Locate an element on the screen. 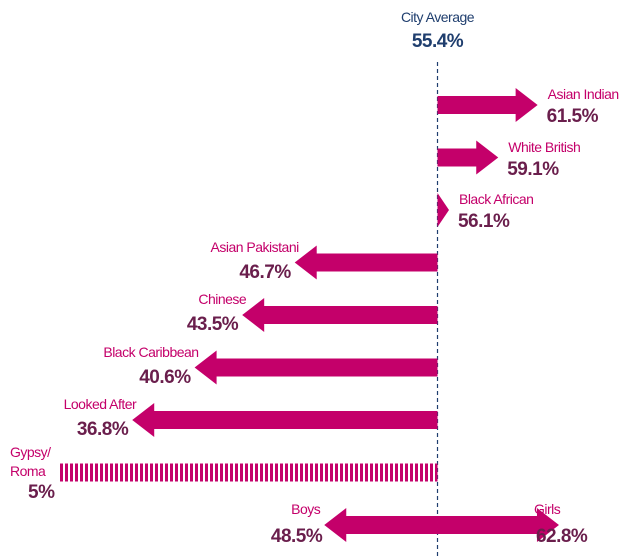  category-label: Gypsy/ Roma is located at coordinates (30, 461).